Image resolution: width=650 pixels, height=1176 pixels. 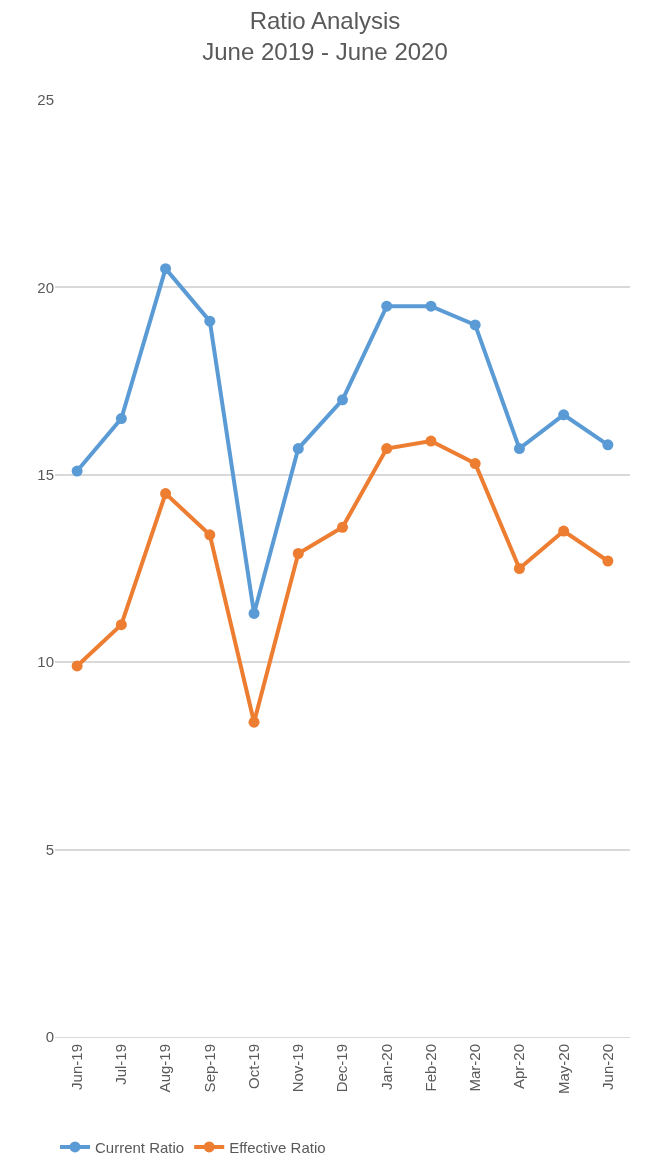 I want to click on x-tick-label: Jul-19, so click(x=121, y=1064).